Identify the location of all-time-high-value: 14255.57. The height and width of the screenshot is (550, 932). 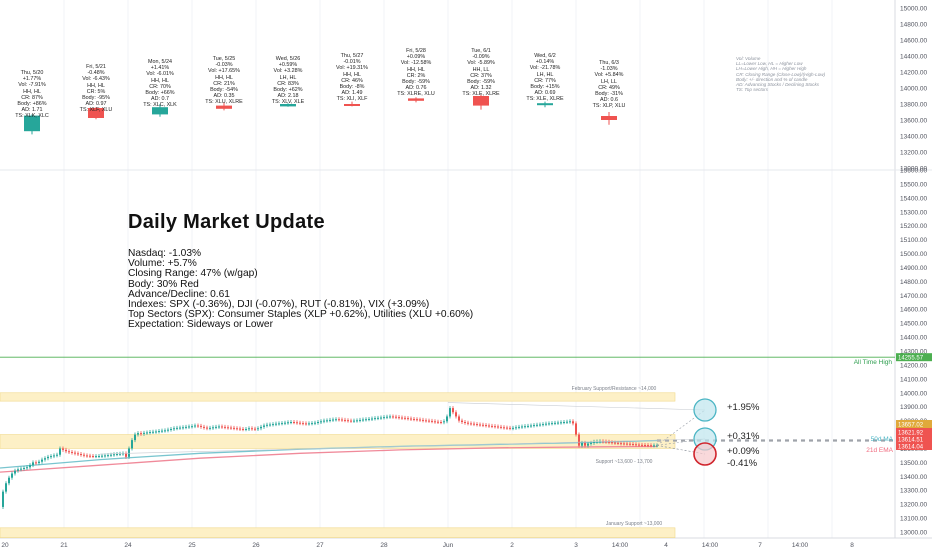
(911, 359).